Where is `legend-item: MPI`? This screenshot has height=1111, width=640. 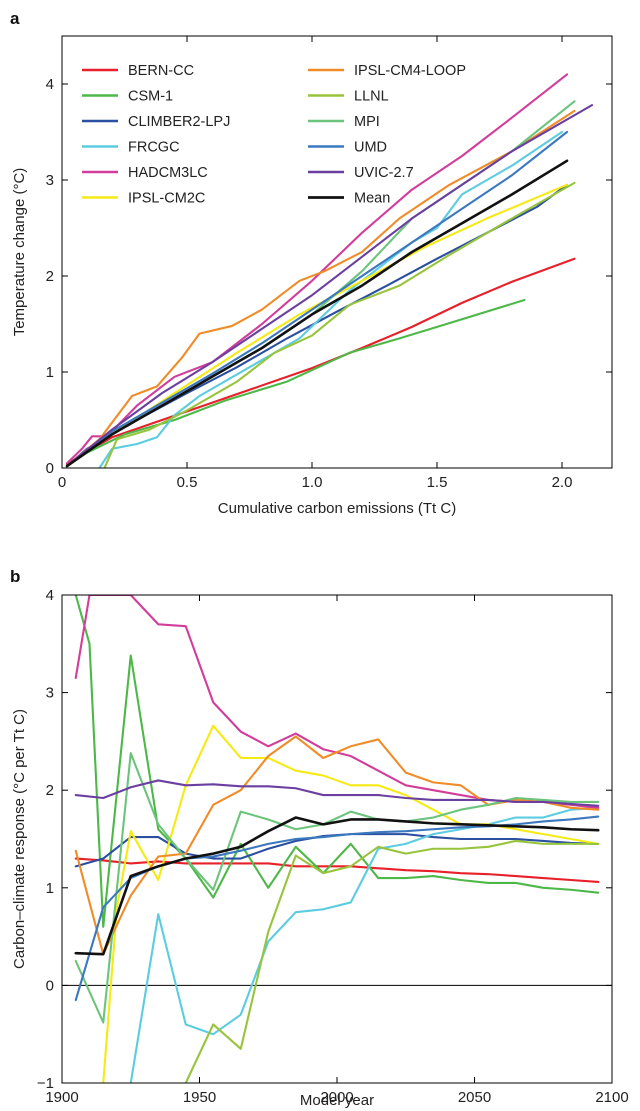 legend-item: MPI is located at coordinates (344, 122).